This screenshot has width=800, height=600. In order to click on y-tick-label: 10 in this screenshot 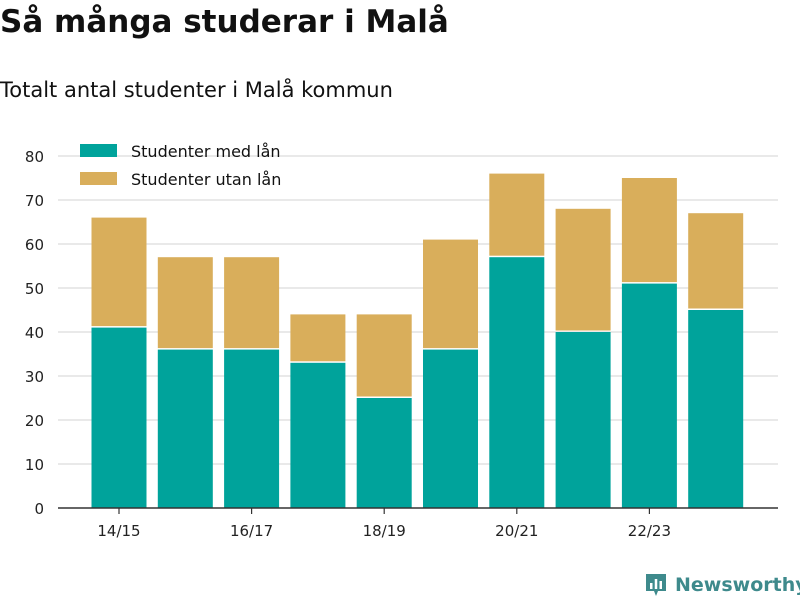, I will do `click(34, 465)`.